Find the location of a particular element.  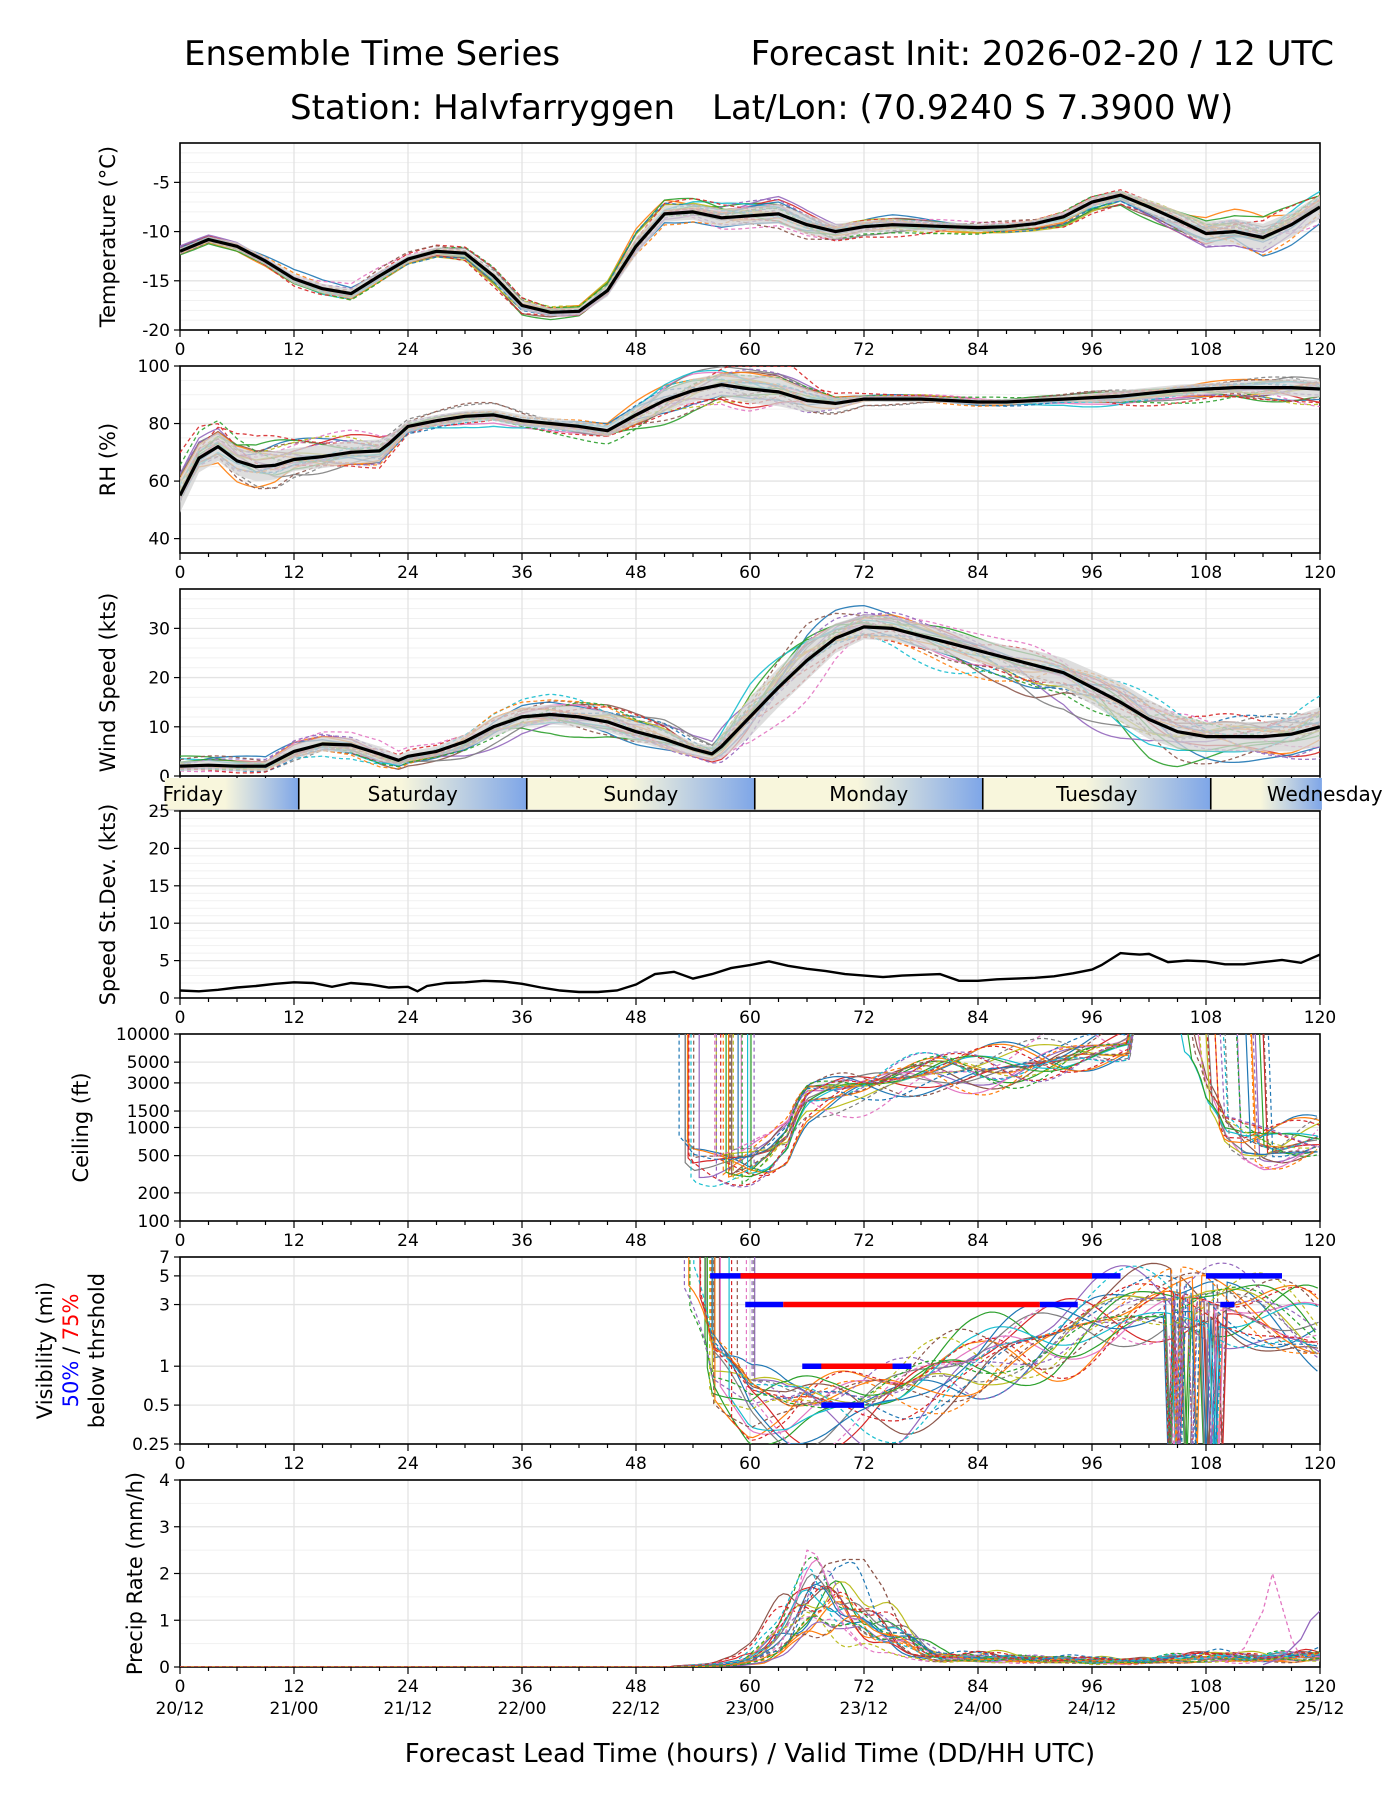

y-tick-label: 1 is located at coordinates (164, 1367).